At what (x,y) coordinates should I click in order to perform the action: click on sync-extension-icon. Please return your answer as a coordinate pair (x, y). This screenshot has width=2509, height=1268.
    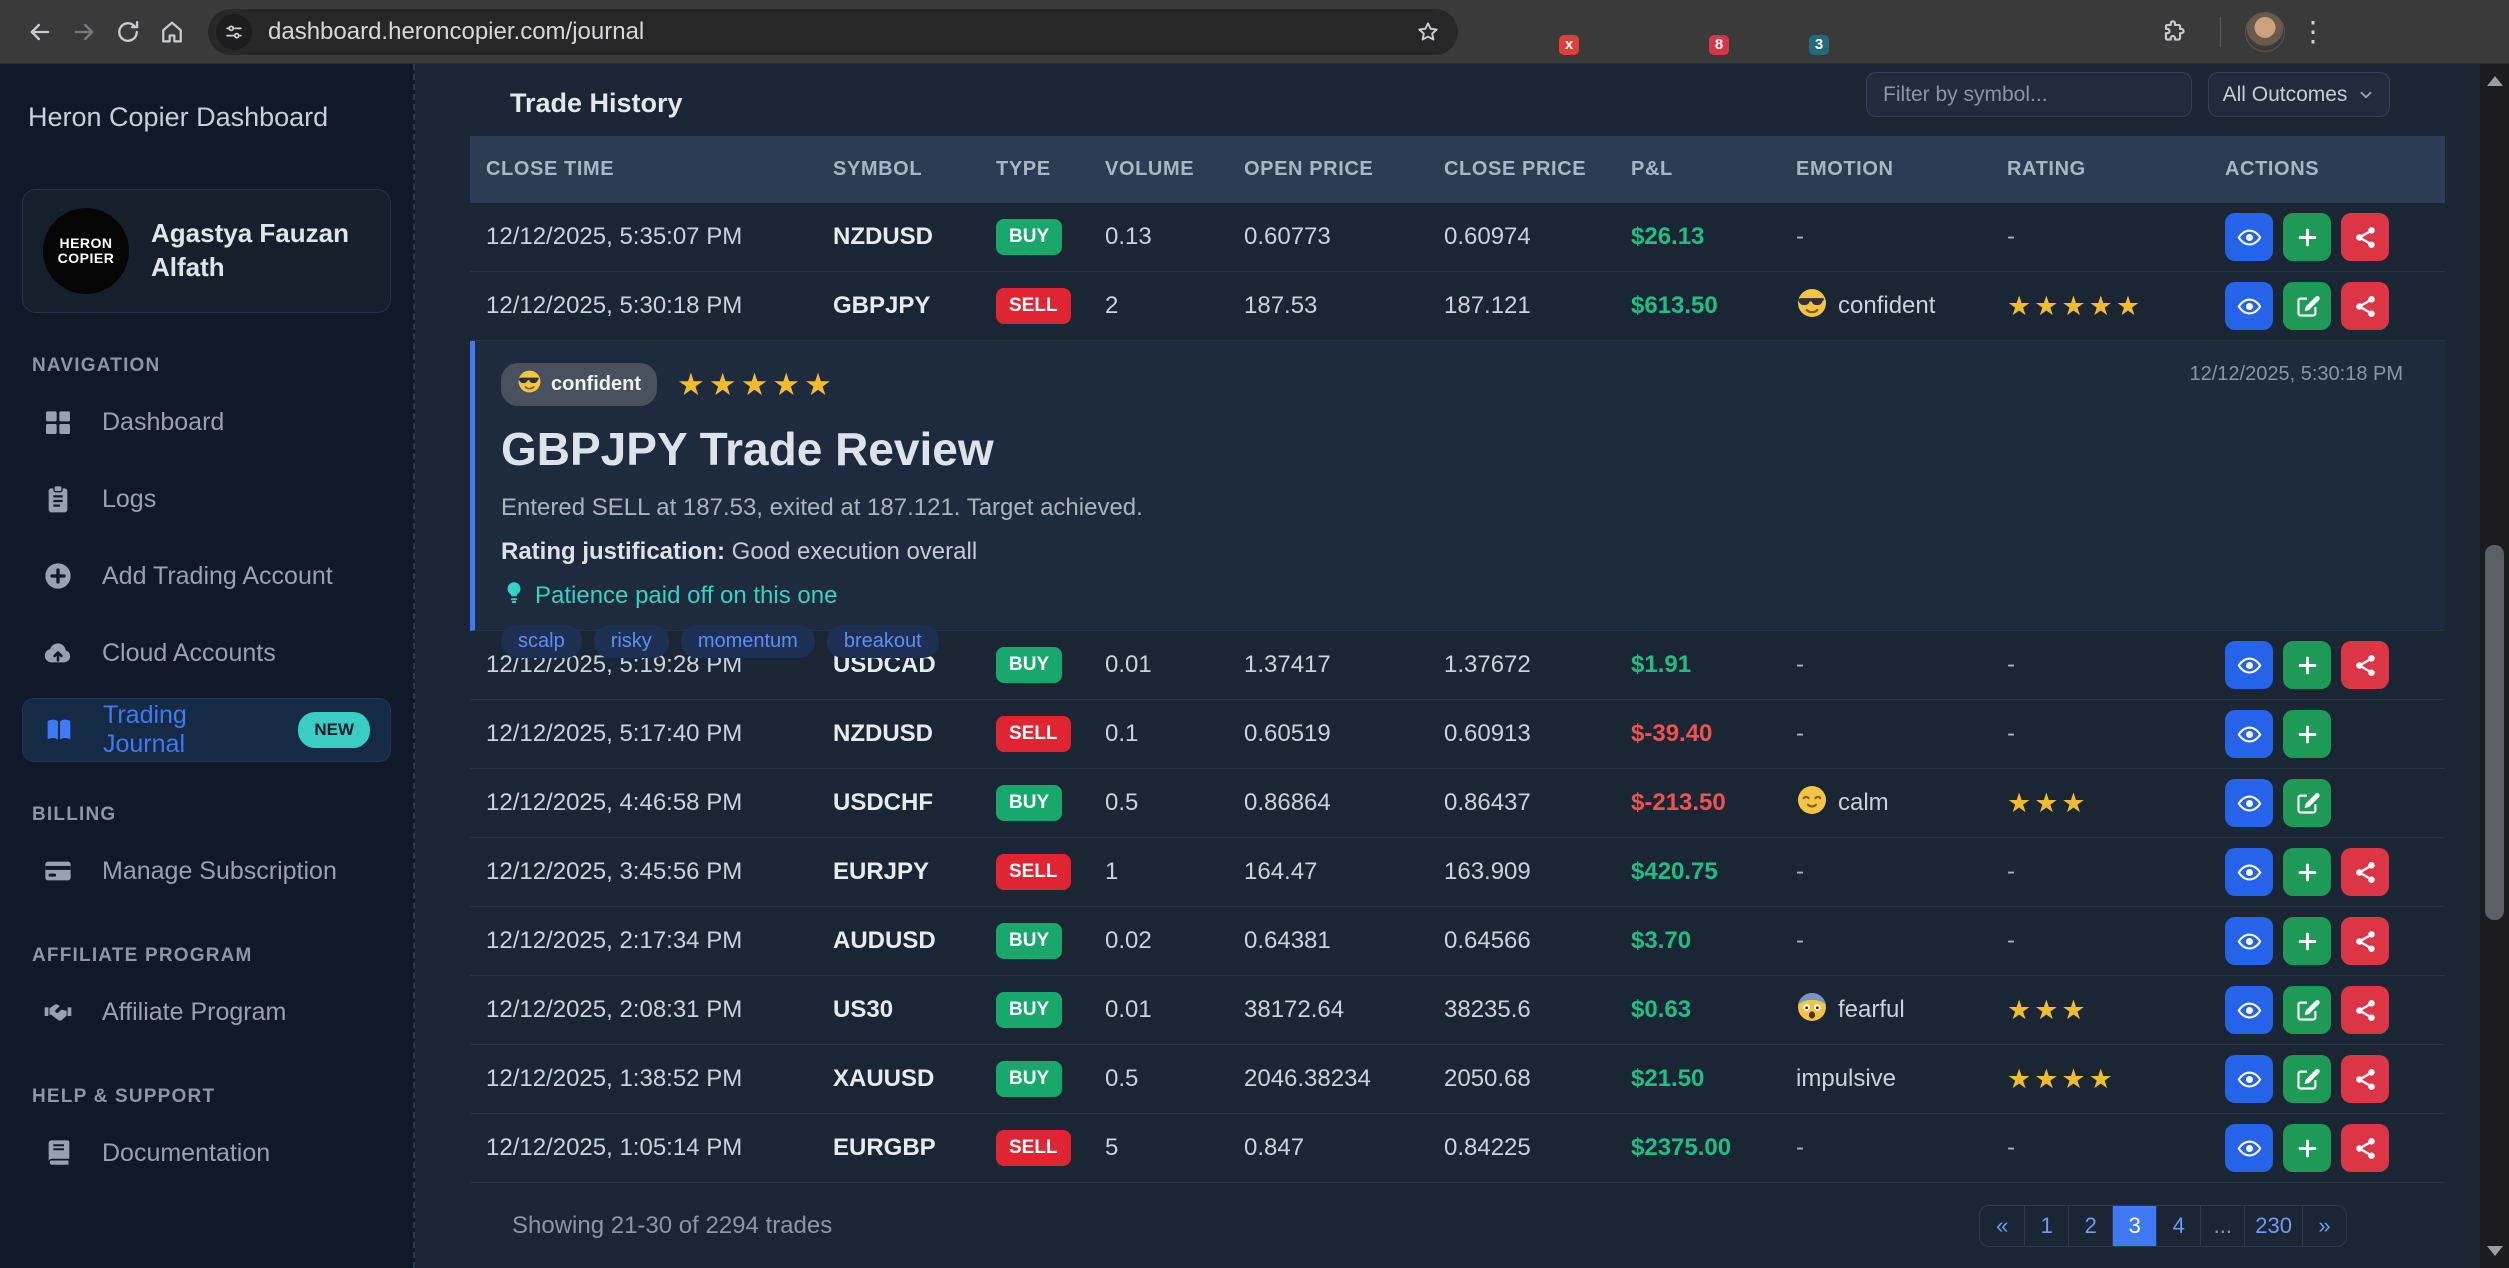
    Looking at the image, I should click on (1955, 32).